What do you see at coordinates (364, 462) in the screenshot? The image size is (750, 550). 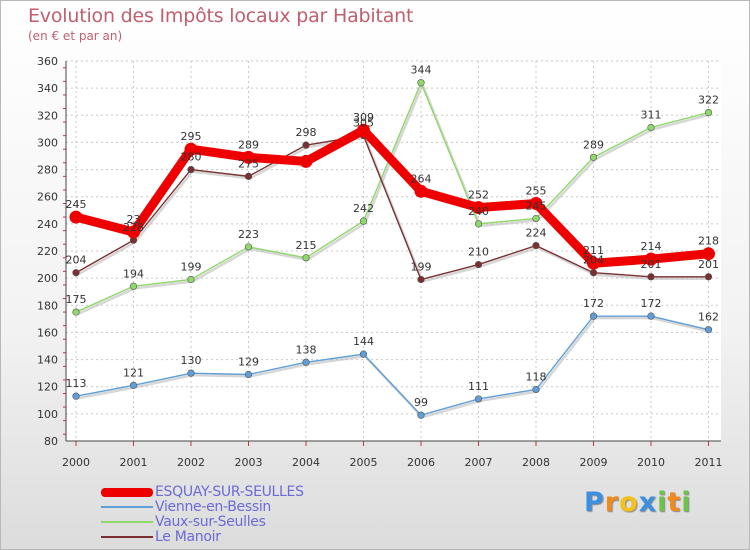 I see `x-tick-label: 2005` at bounding box center [364, 462].